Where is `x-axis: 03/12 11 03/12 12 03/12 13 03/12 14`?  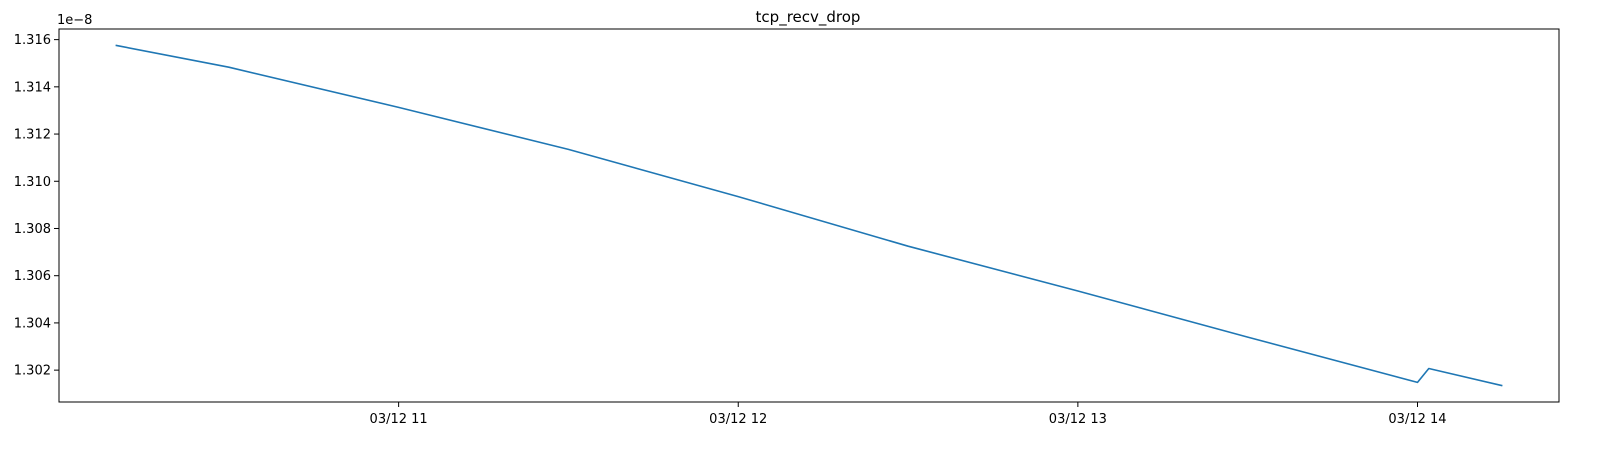
x-axis: 03/12 11 03/12 12 03/12 13 03/12 14 is located at coordinates (908, 414).